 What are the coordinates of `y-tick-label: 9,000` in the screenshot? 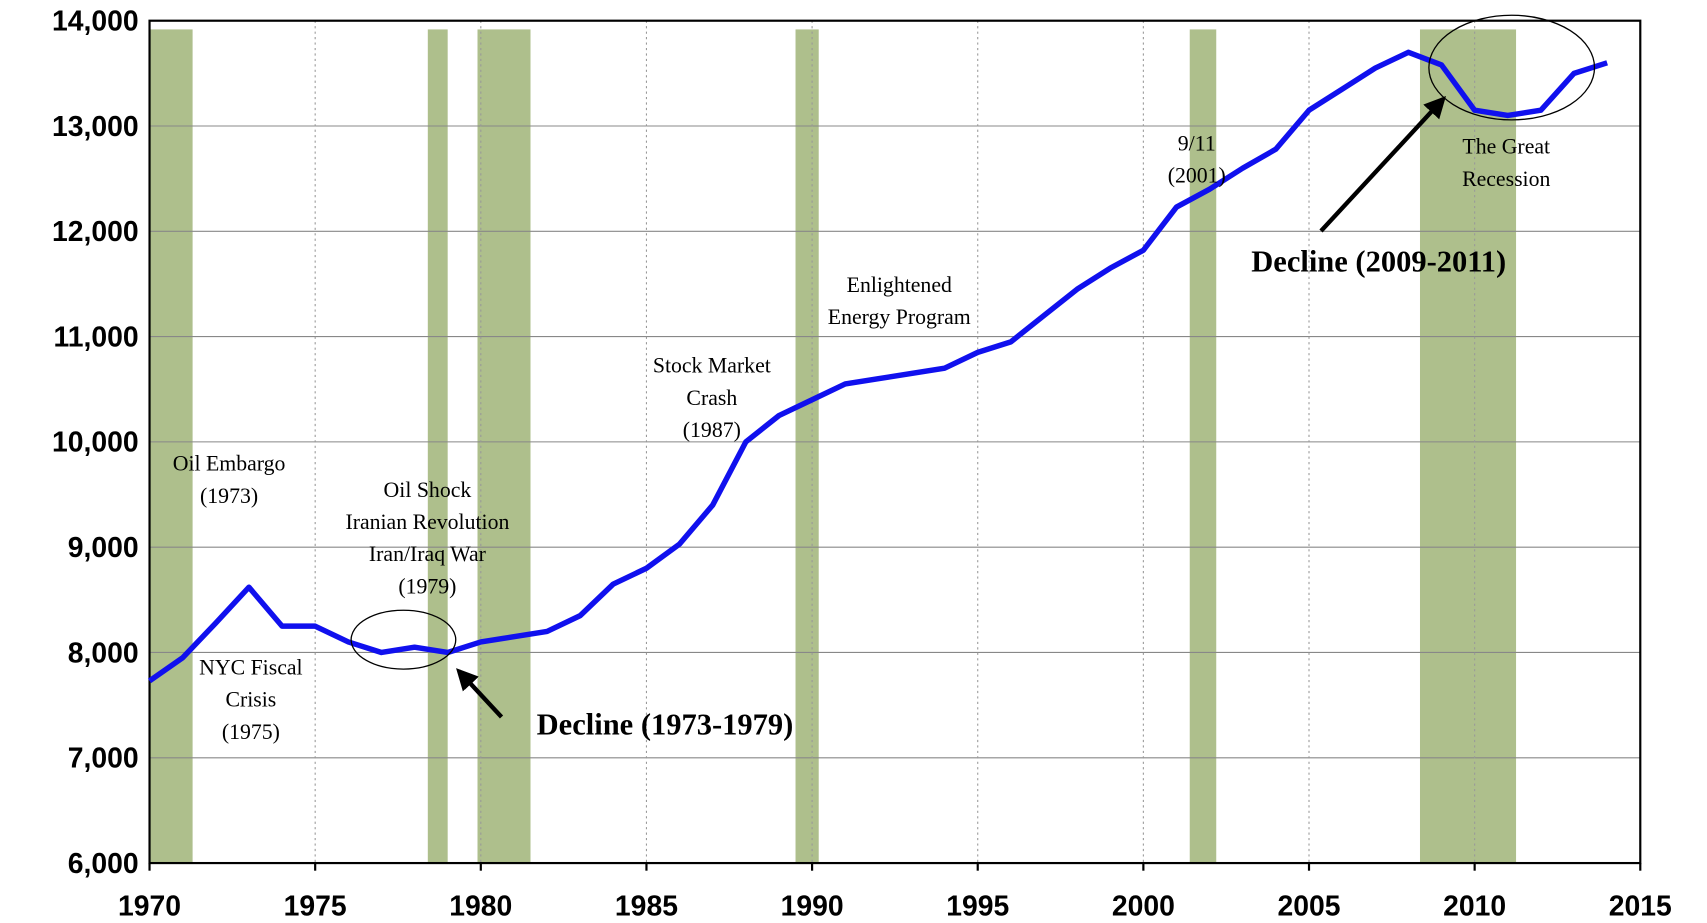 It's located at (103, 548).